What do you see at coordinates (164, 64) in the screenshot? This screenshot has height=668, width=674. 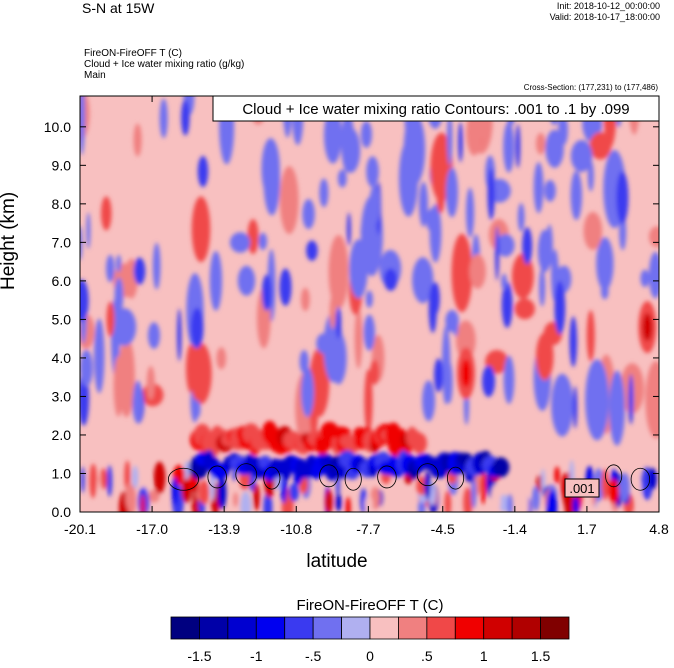 I see `field-line-2: Cloud + Ice water mixing ratio (g/kg)` at bounding box center [164, 64].